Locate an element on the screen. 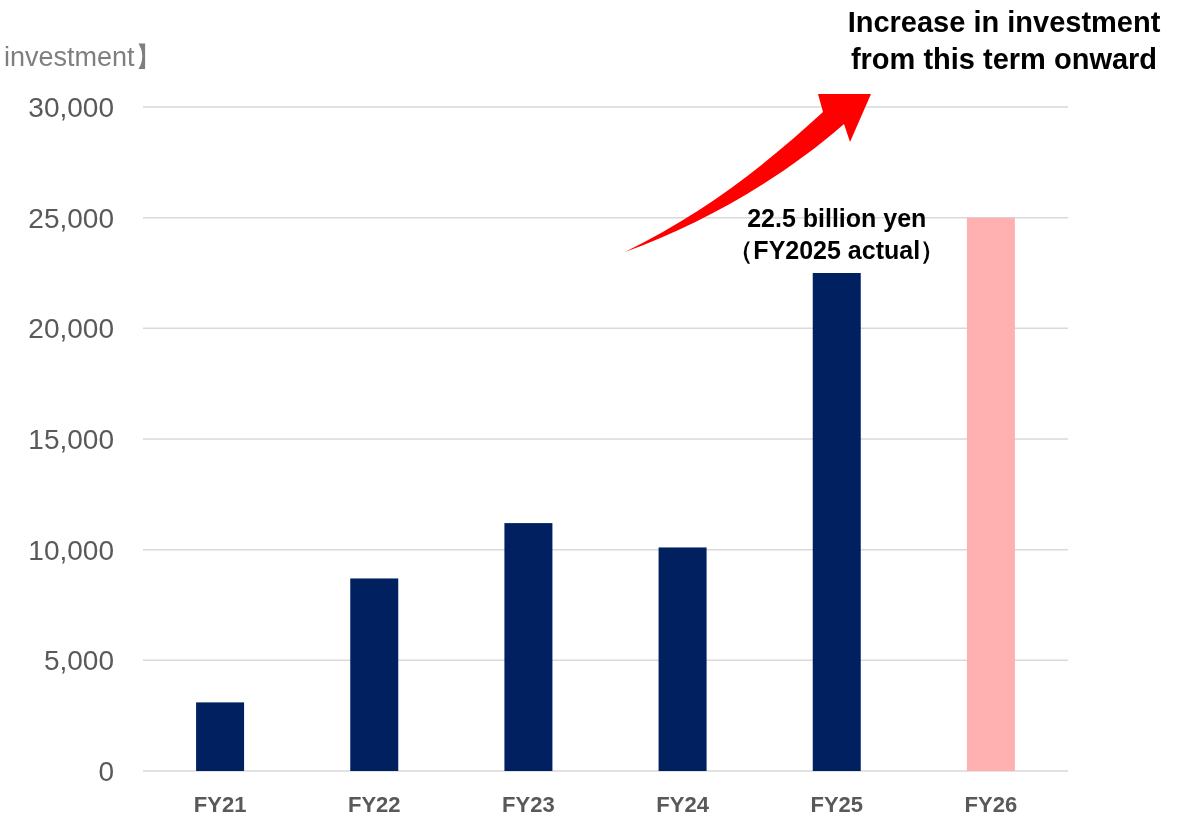 Image resolution: width=1184 pixels, height=816 pixels. y-tick-label: 25,000 is located at coordinates (71, 218).